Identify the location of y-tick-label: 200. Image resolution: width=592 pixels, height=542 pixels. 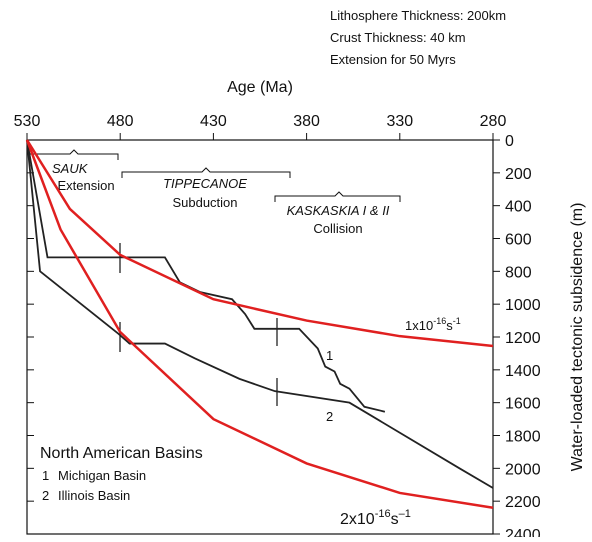
(518, 174).